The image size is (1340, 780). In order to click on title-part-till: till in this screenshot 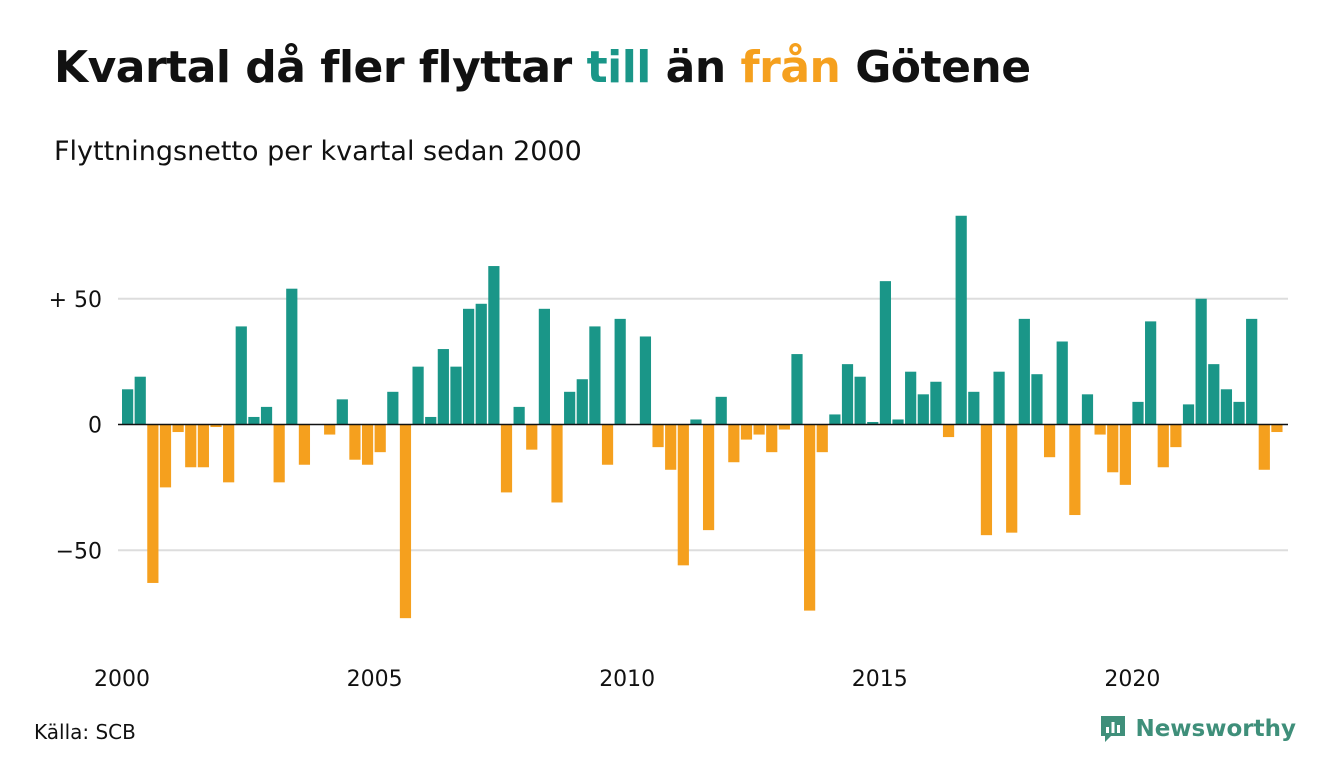, I will do `click(619, 67)`.